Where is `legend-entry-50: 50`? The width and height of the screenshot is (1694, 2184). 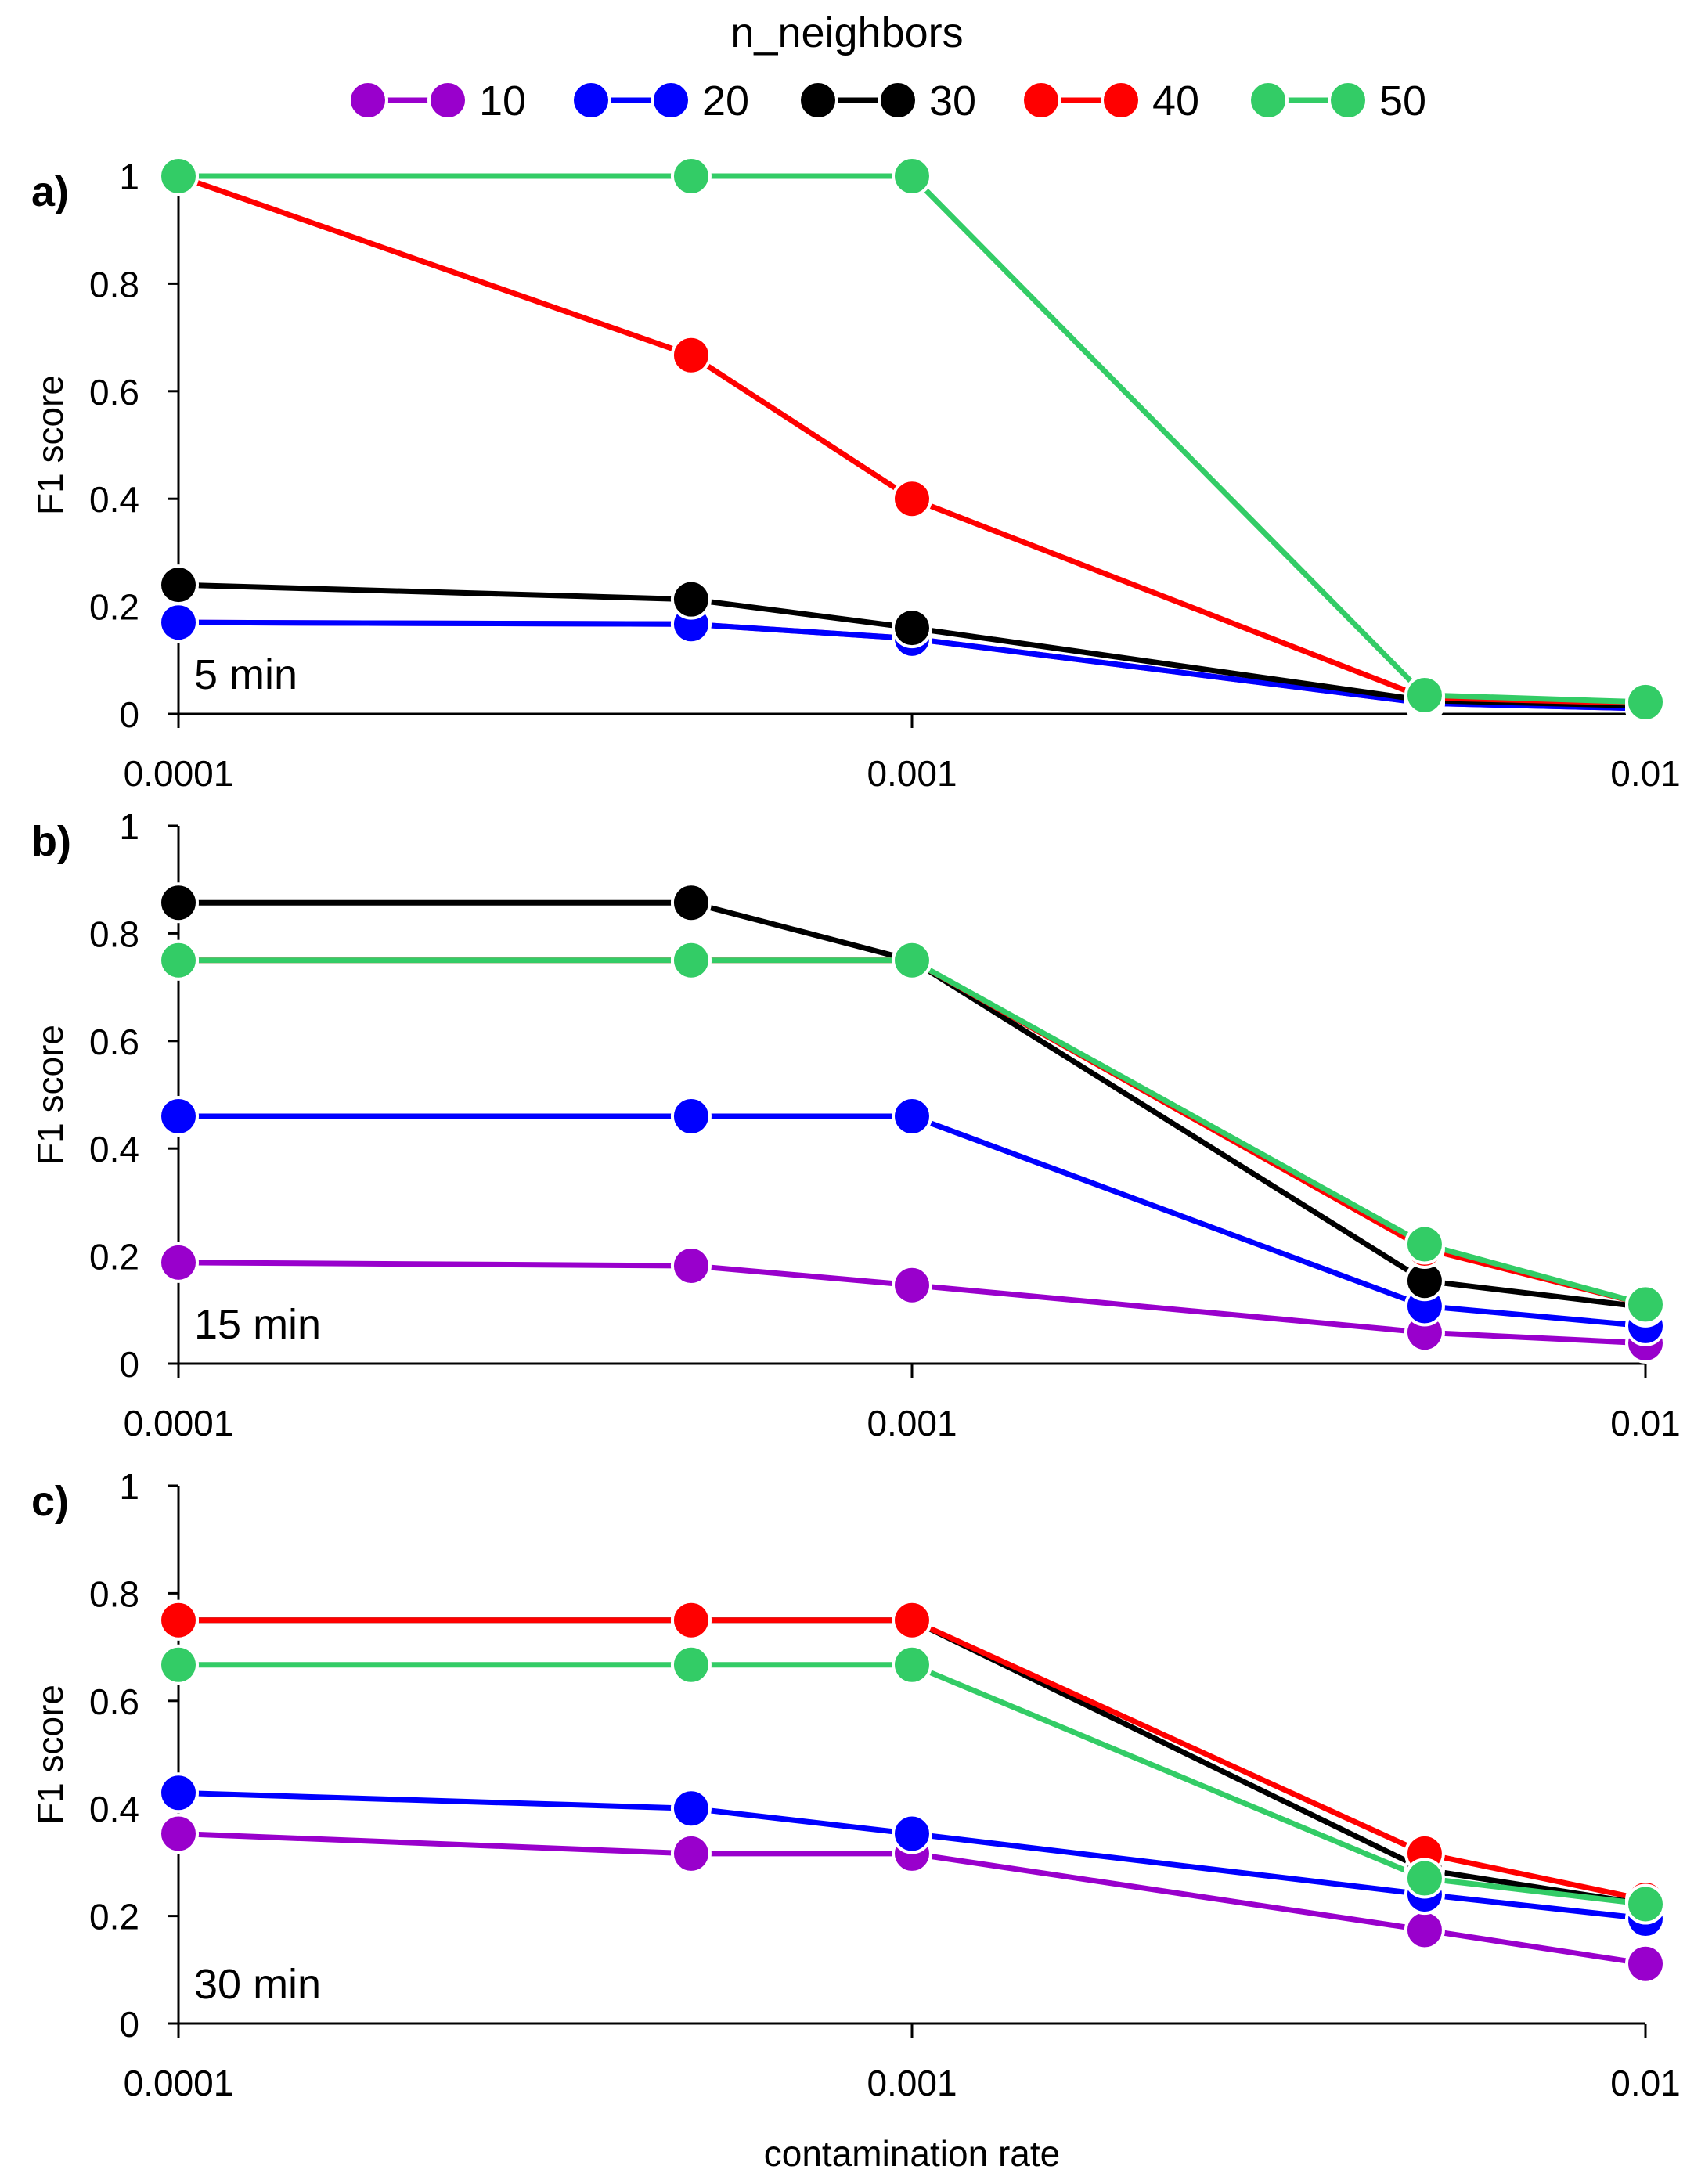
legend-entry-50: 50 is located at coordinates (1337, 100).